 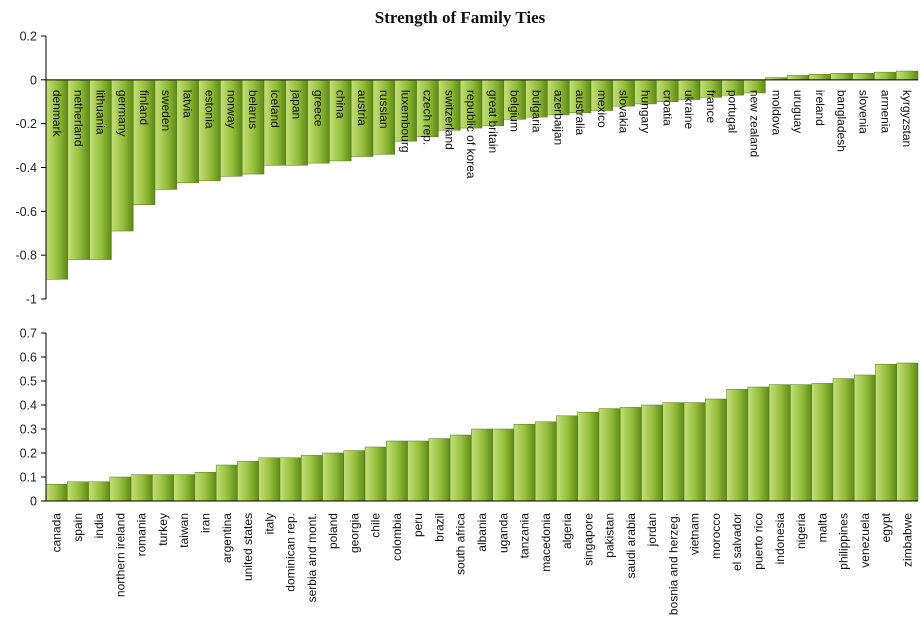 I want to click on bottom-category-label: canada, so click(x=57, y=533).